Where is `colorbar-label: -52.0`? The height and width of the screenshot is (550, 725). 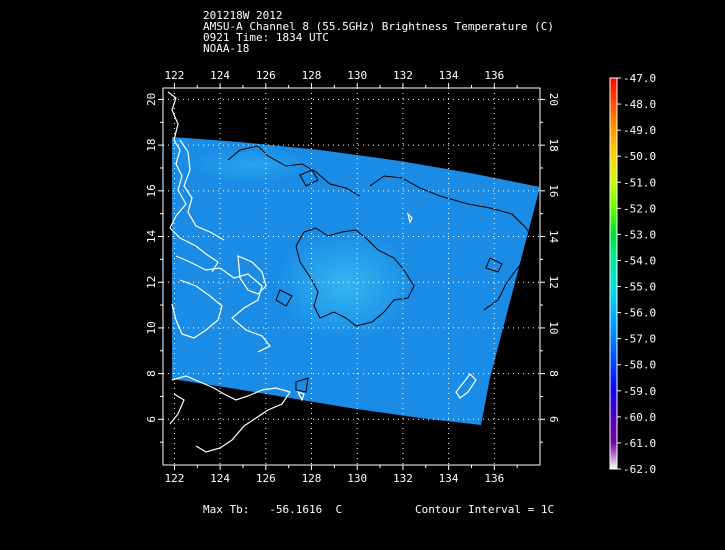 colorbar-label: -52.0 is located at coordinates (639, 208).